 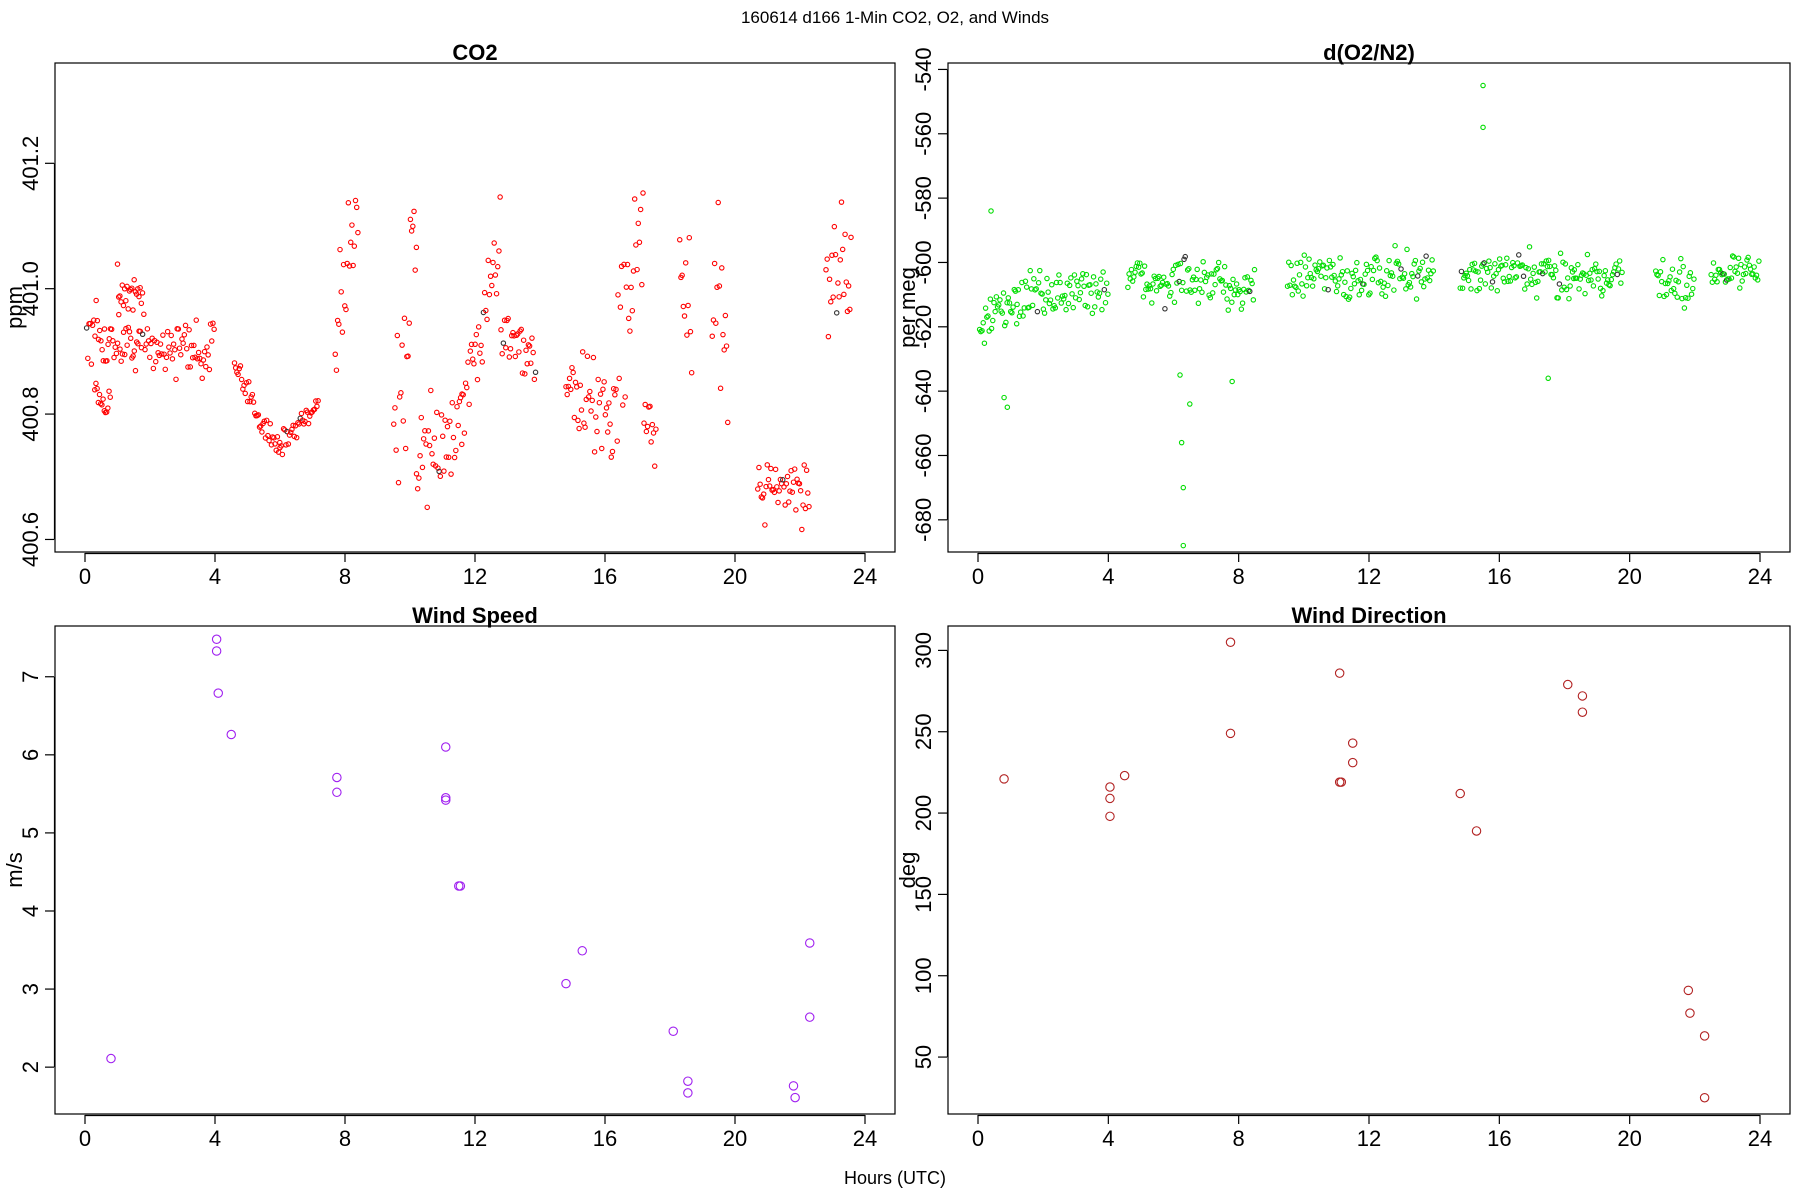 What do you see at coordinates (475, 1138) in the screenshot?
I see `wind-speed-x-tick-label: 12` at bounding box center [475, 1138].